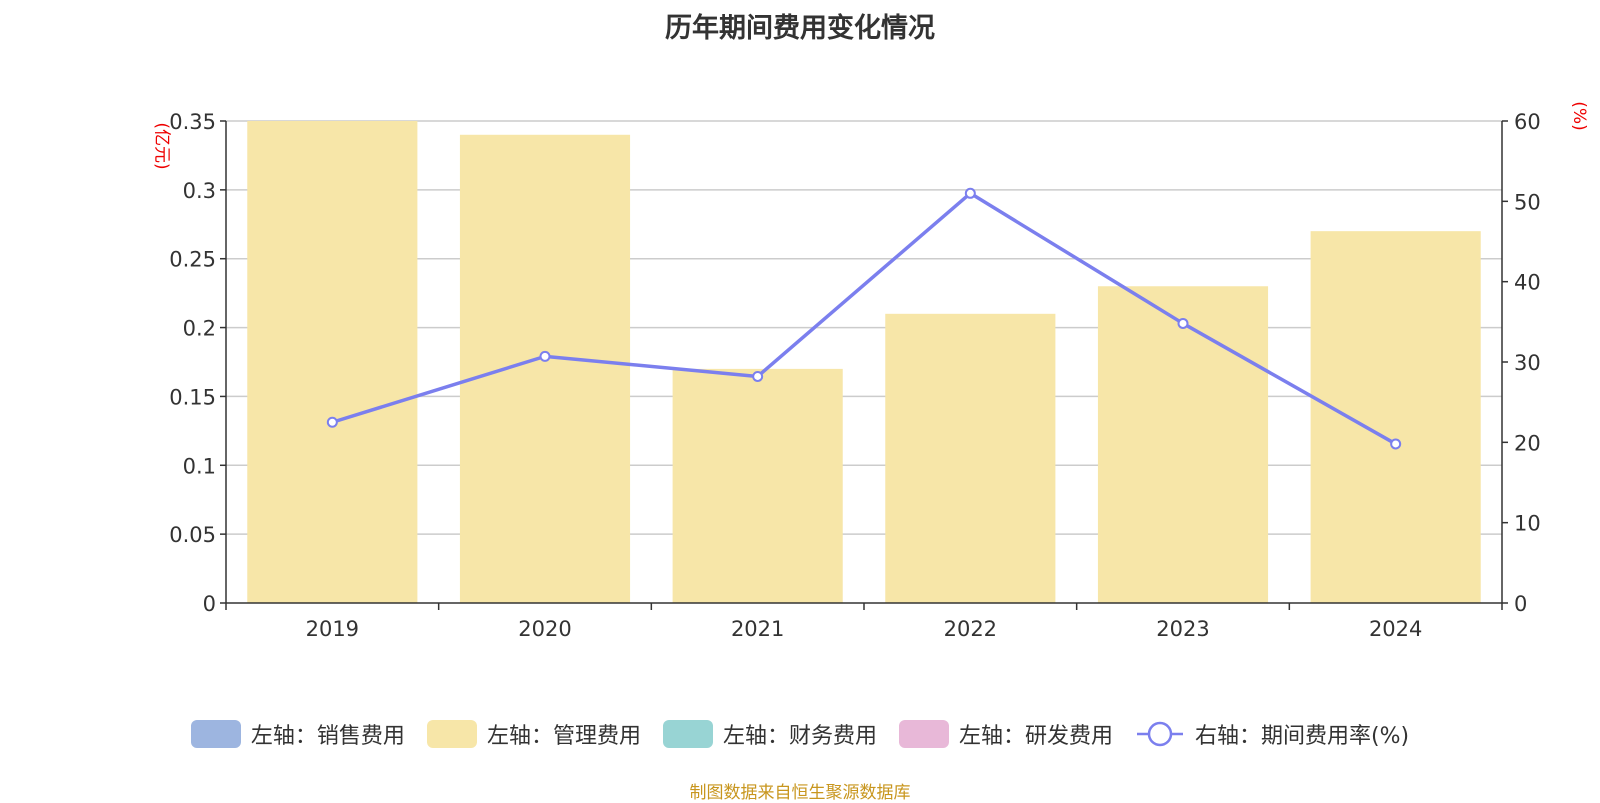  What do you see at coordinates (1302, 736) in the screenshot?
I see `legend-label: 右轴：期间费用率(%)` at bounding box center [1302, 736].